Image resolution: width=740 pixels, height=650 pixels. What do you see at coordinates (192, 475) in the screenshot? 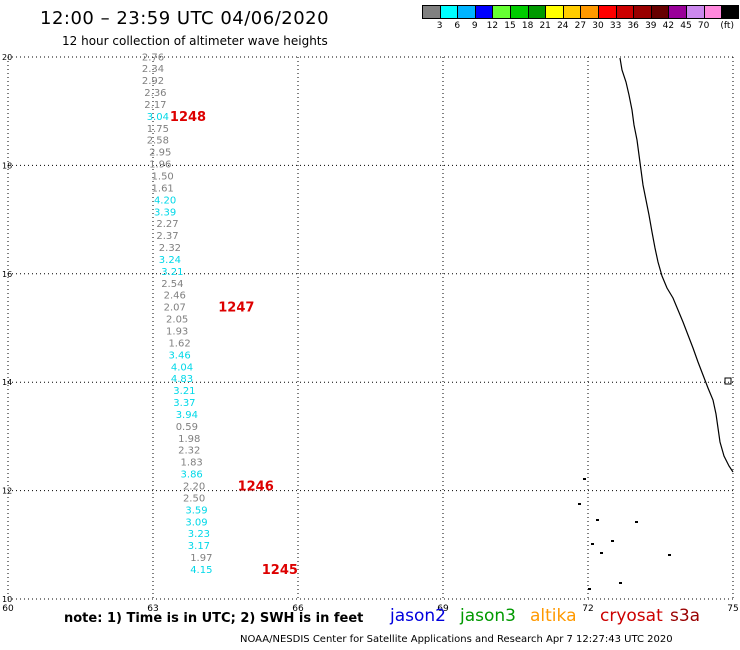
I see `swh-label: 3.86` at bounding box center [192, 475].